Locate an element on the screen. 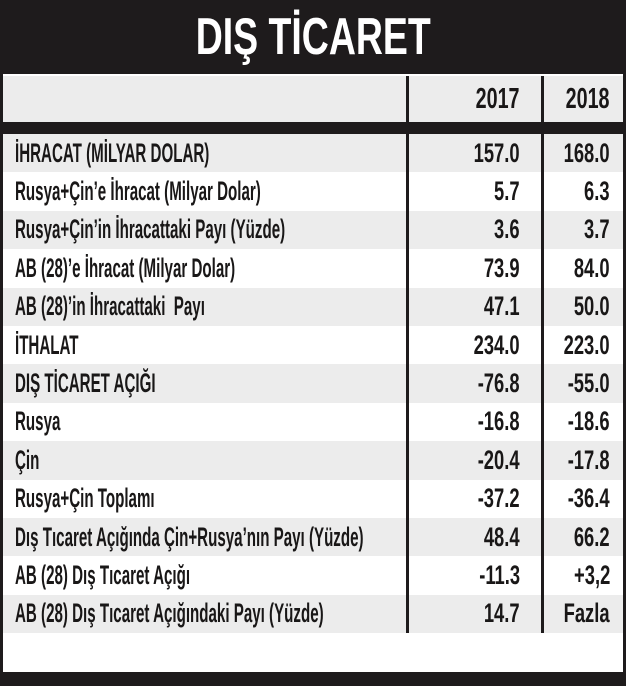 This screenshot has width=626, height=686. table-row: AB (28)’e İhracat (Milyar Dolar) 73.9 84.0 is located at coordinates (313, 268).